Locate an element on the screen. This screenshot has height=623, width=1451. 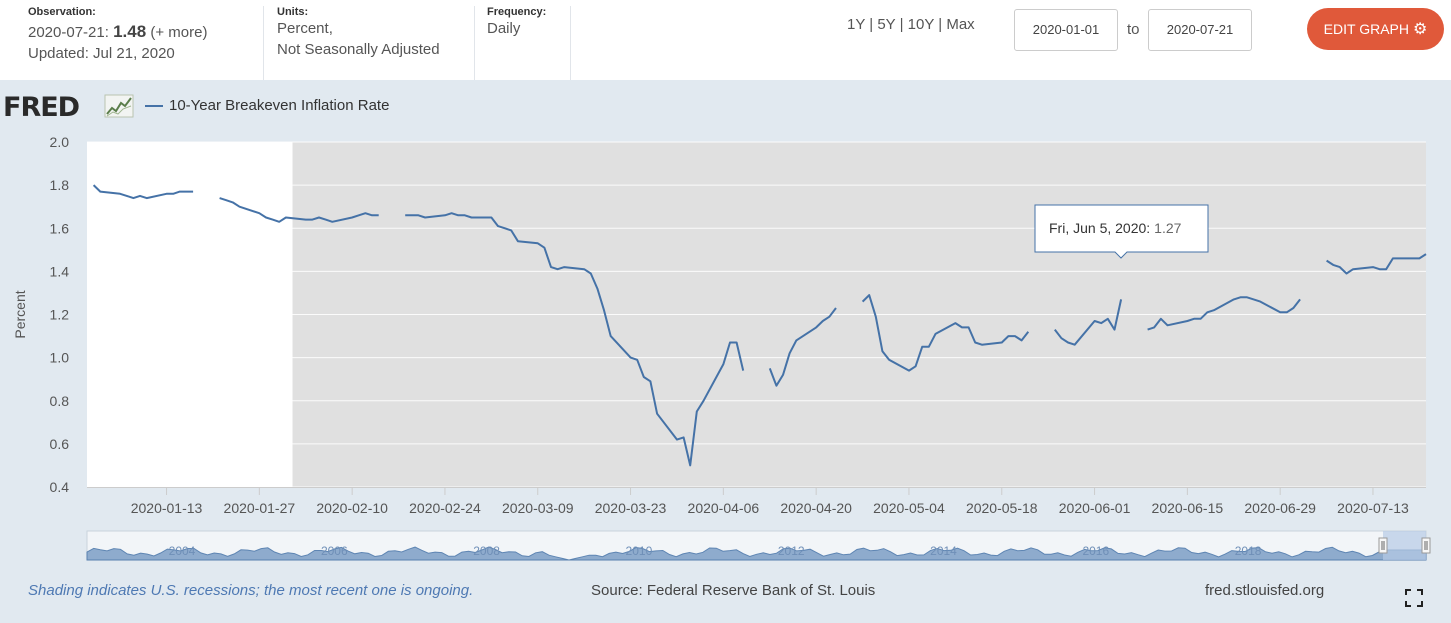
y-tick-label: 1.8 is located at coordinates (60, 185).